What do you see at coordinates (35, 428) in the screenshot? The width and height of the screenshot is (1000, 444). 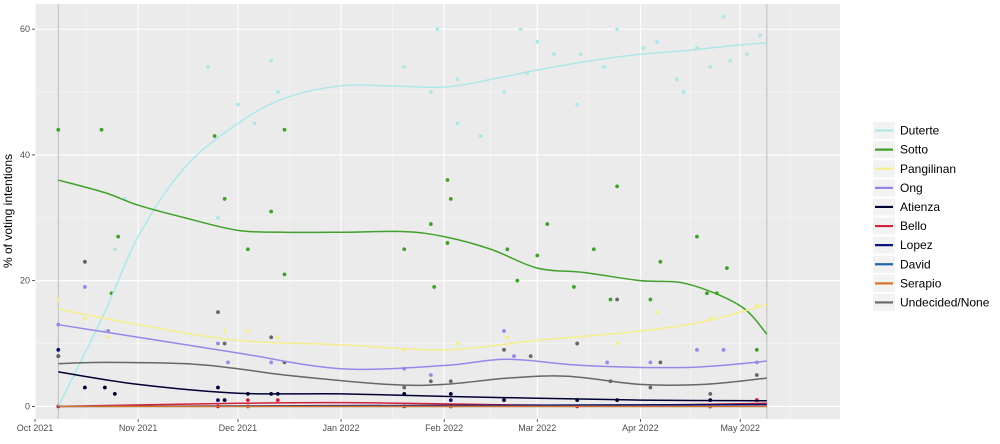 I see `x-tick-label: Oct 2021` at bounding box center [35, 428].